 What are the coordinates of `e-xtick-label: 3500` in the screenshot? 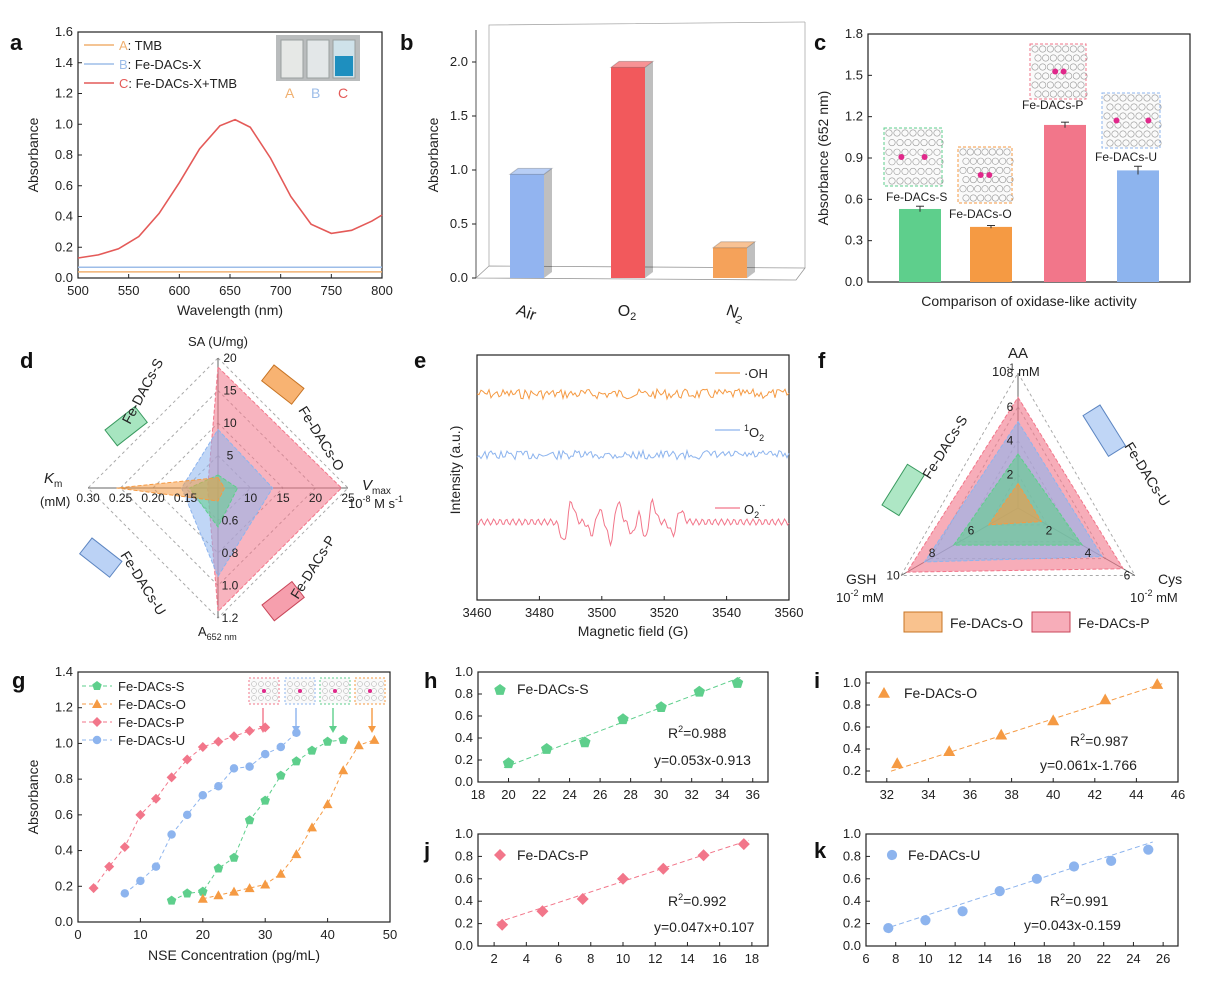 It's located at (601, 612).